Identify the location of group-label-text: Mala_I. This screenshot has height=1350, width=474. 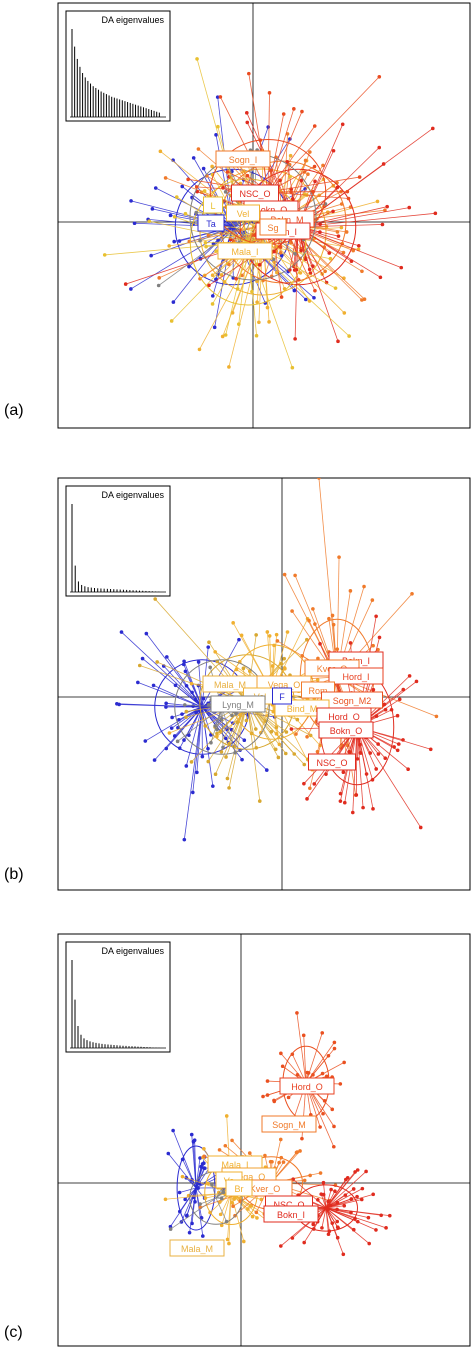
(234, 1165).